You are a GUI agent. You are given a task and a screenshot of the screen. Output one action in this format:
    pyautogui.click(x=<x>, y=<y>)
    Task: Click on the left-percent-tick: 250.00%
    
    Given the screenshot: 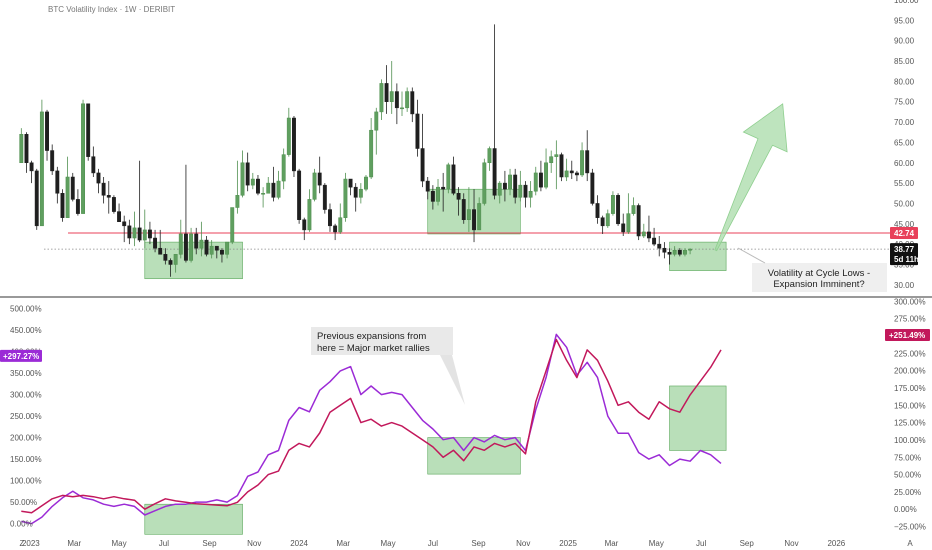 What is the action you would take?
    pyautogui.click(x=26, y=416)
    